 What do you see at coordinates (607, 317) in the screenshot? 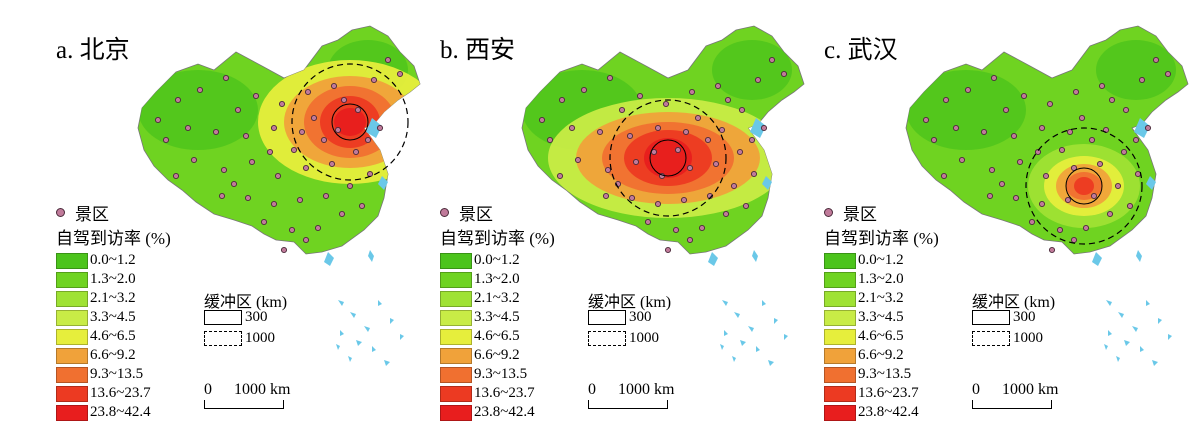
I see `solid-circle-icon` at bounding box center [607, 317].